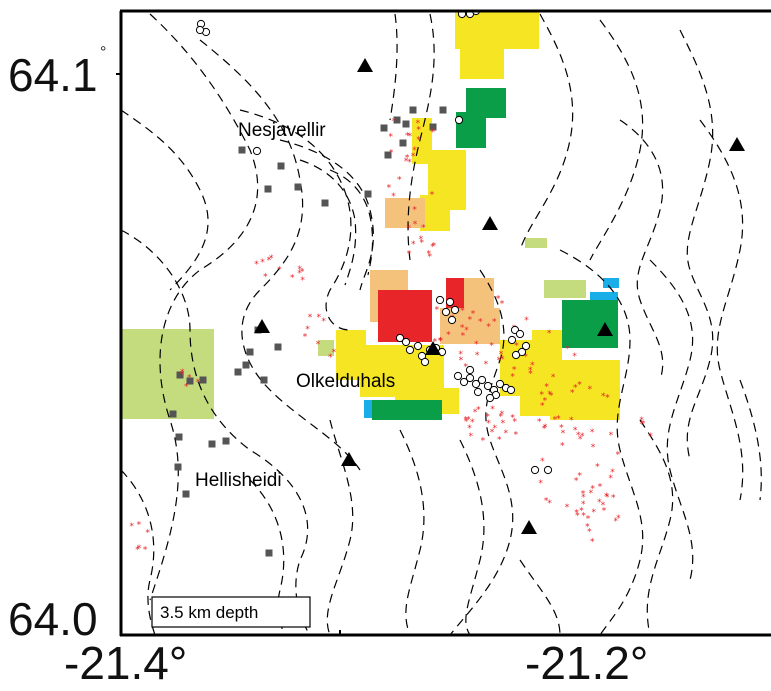  Describe the element at coordinates (611, 283) in the screenshot. I see `patch-cyan` at that location.